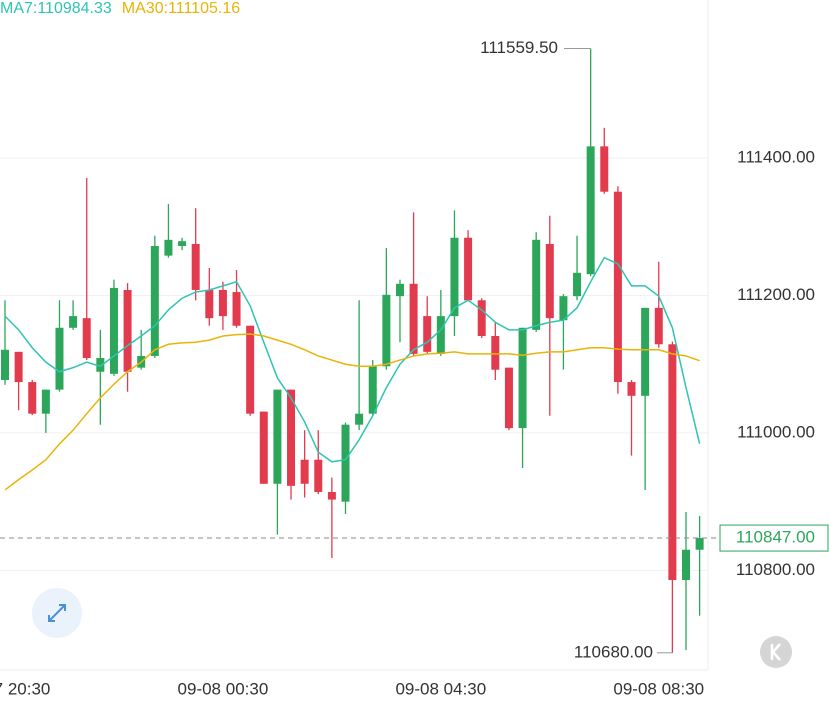  Describe the element at coordinates (613, 651) in the screenshot. I see `min-label: 110680.00` at that location.